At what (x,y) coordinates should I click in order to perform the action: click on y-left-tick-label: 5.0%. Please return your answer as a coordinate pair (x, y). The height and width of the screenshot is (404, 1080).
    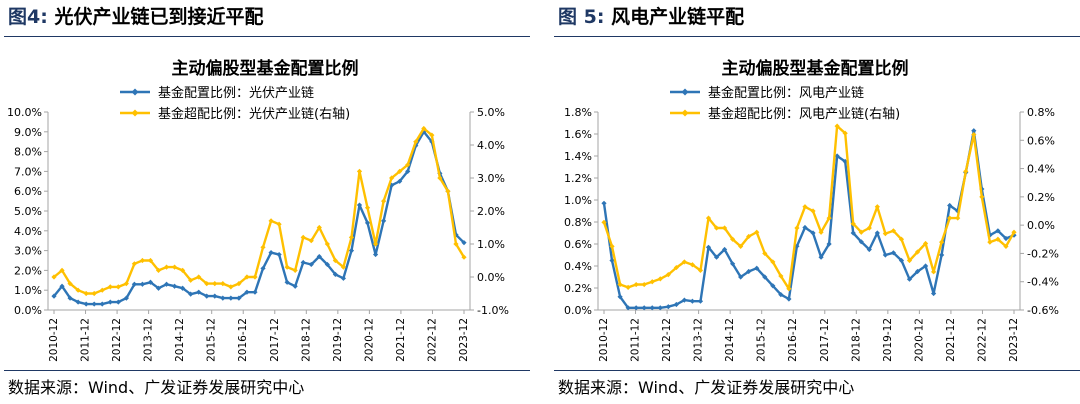
    Looking at the image, I should click on (28, 211).